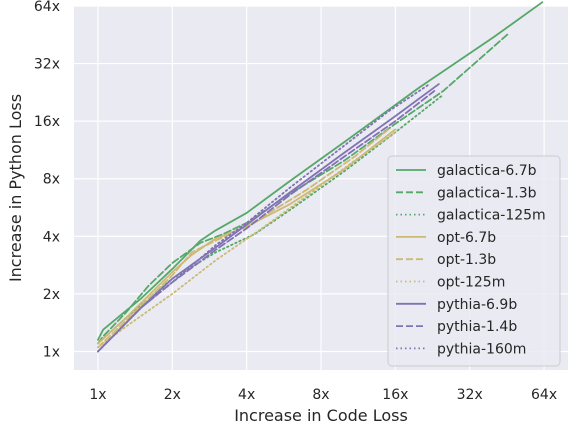 Image resolution: width=579 pixels, height=434 pixels. What do you see at coordinates (47, 122) in the screenshot?
I see `y-tick-label: 16x` at bounding box center [47, 122].